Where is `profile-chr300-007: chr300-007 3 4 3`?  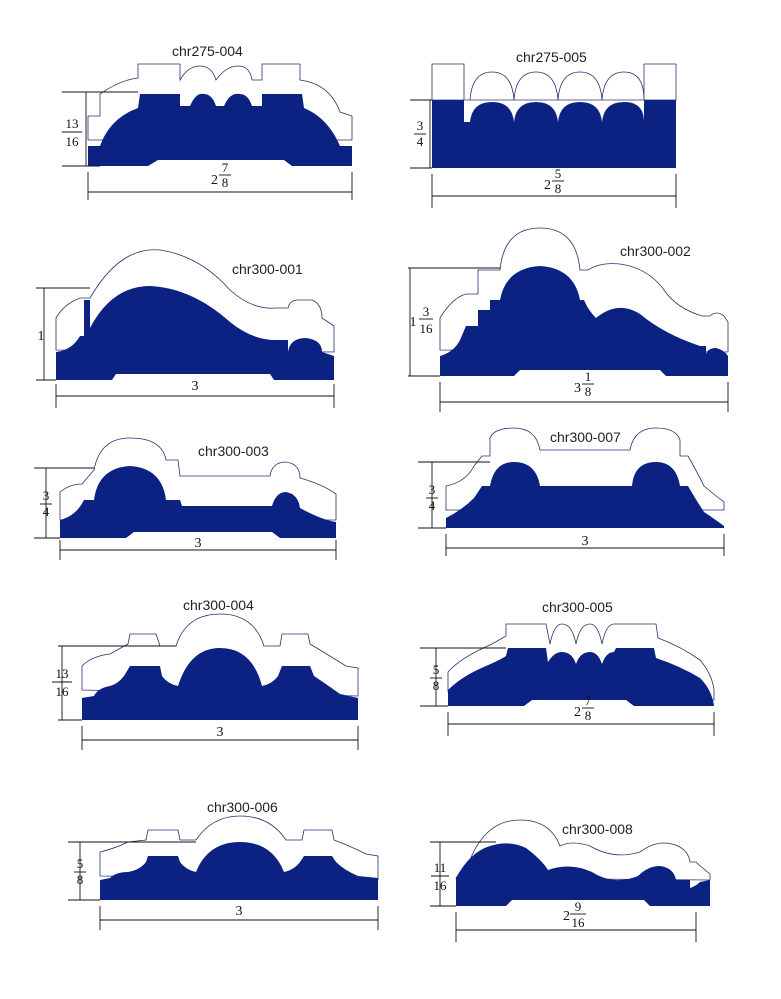 profile-chr300-007: chr300-007 3 4 3 is located at coordinates (571, 491).